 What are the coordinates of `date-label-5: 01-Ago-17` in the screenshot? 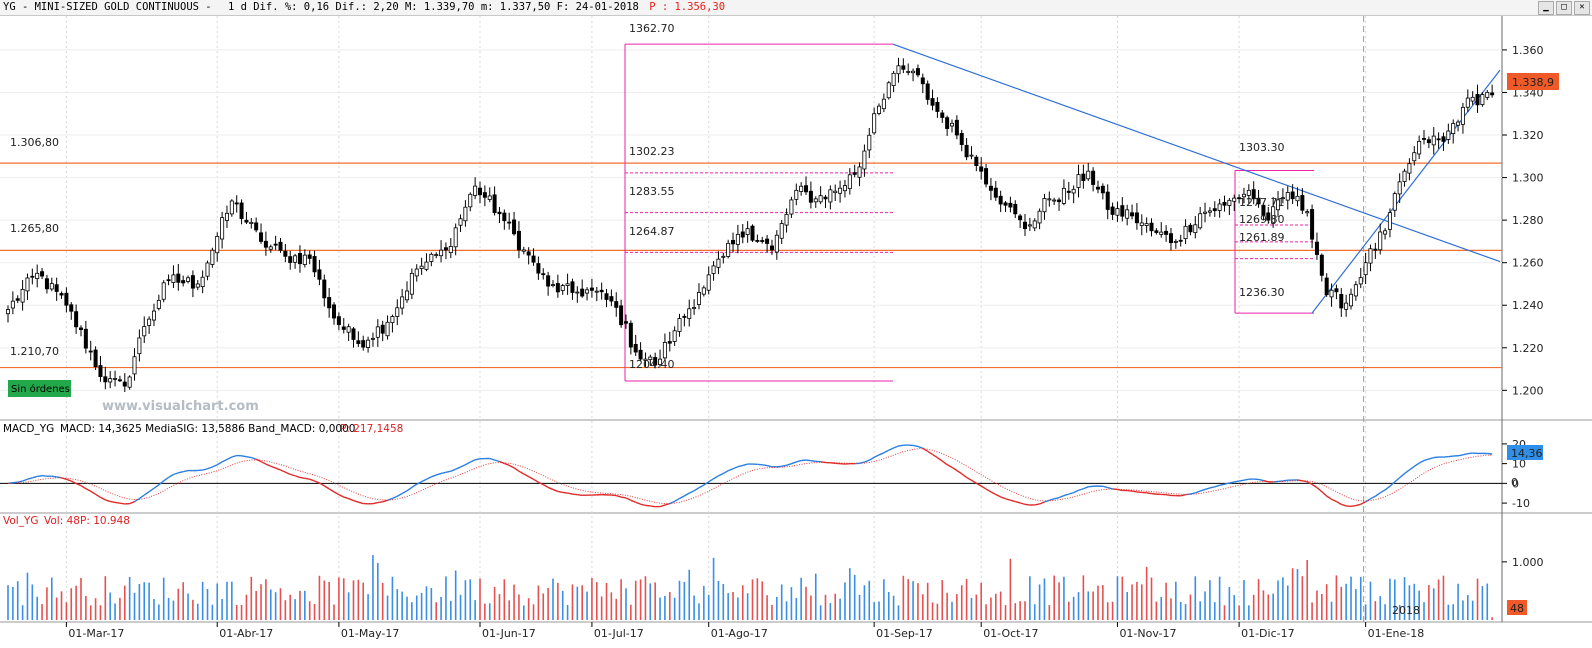 It's located at (739, 633).